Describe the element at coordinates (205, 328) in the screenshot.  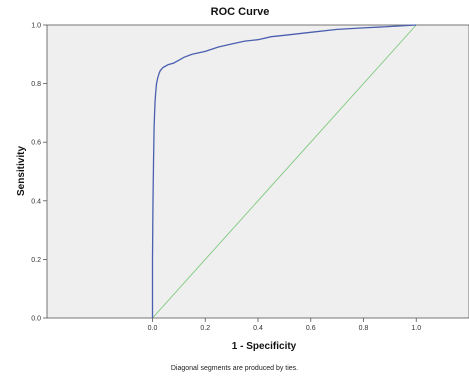
I see `x-tick-label: 0.2` at that location.